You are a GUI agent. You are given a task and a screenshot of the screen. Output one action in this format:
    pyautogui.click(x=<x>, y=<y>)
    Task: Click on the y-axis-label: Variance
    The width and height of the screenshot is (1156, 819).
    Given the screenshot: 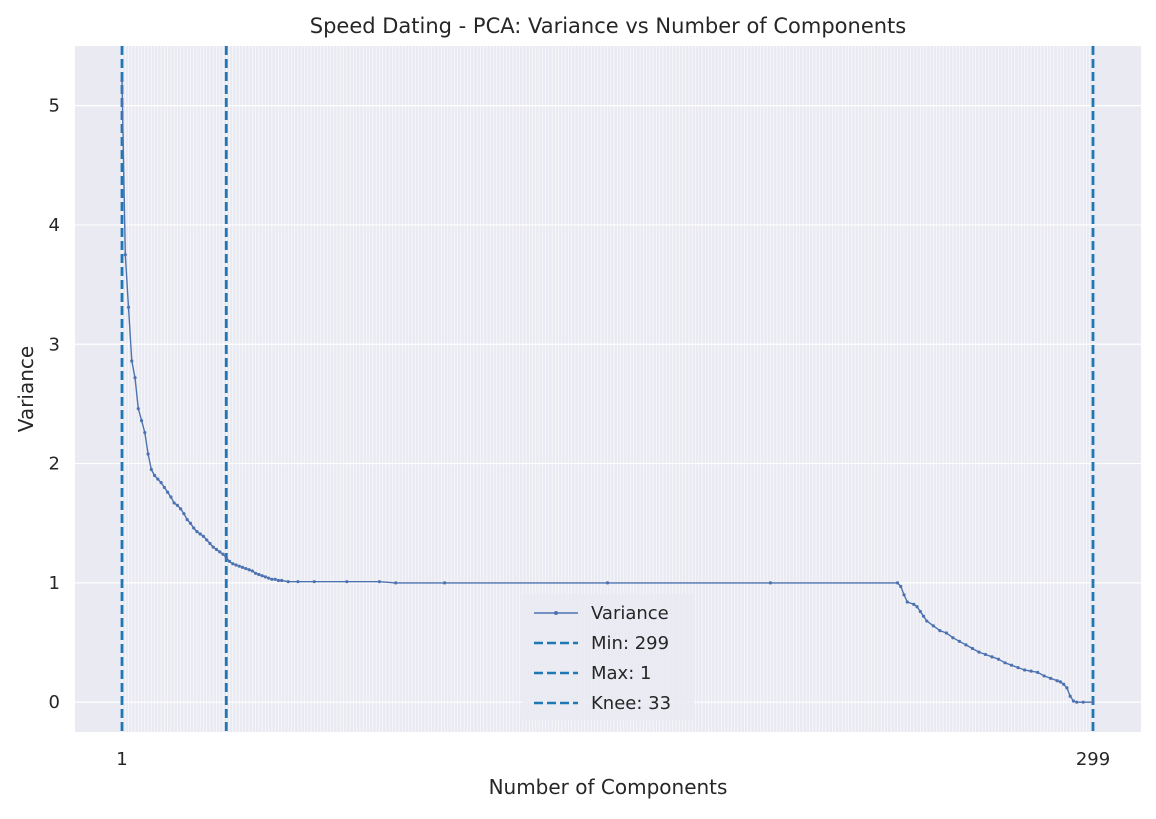 What is the action you would take?
    pyautogui.click(x=26, y=389)
    